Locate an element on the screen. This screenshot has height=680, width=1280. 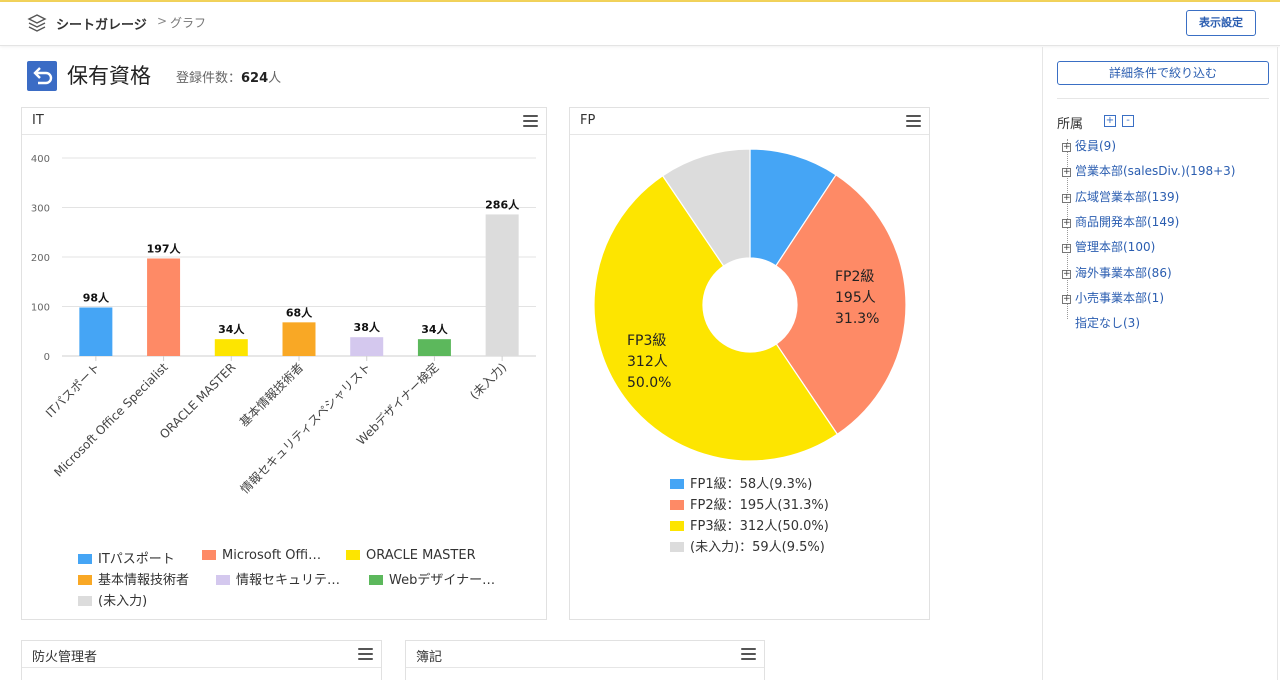
slice-label: FP2級 is located at coordinates (854, 277).